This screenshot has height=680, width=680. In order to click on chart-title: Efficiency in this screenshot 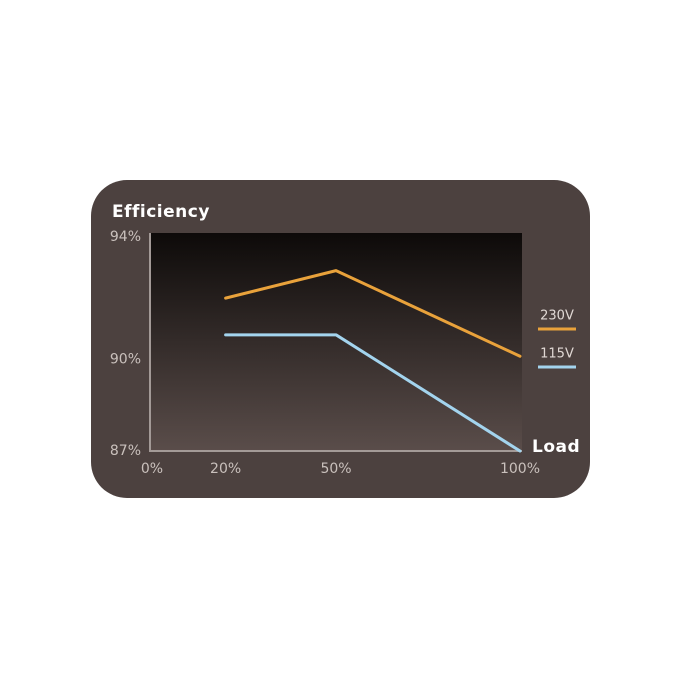, I will do `click(161, 212)`.